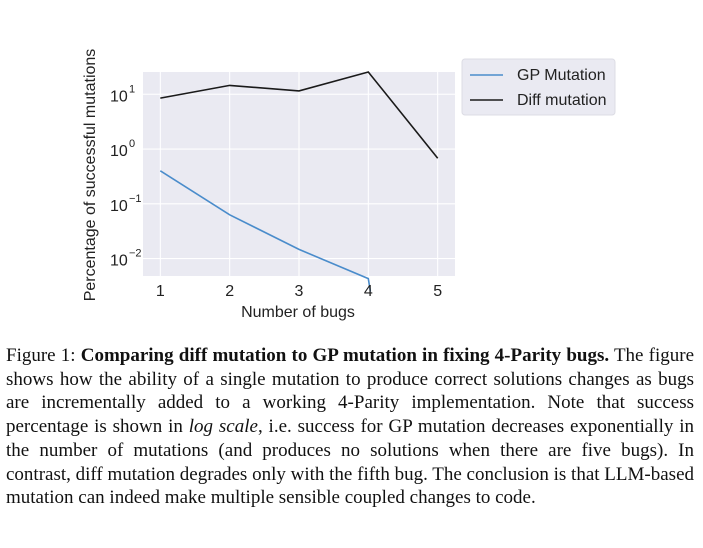 The width and height of the screenshot is (703, 548). What do you see at coordinates (299, 115) in the screenshot?
I see `series-line-diff-mutation` at bounding box center [299, 115].